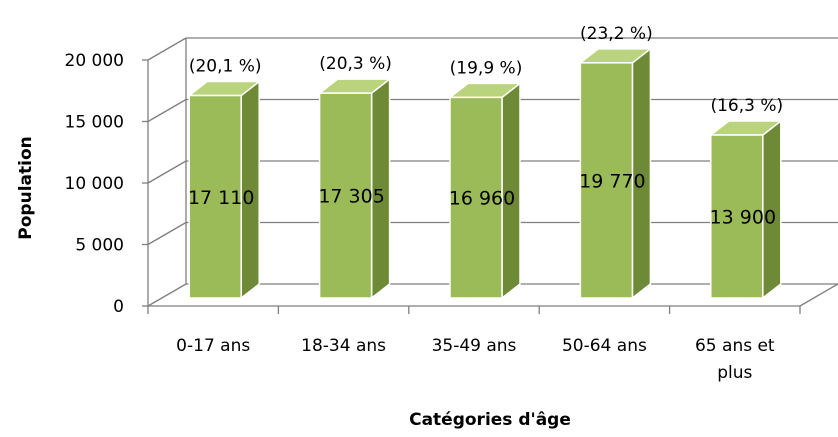 The image size is (838, 437). I want to click on y-tick-label: 10 000, so click(94, 184).